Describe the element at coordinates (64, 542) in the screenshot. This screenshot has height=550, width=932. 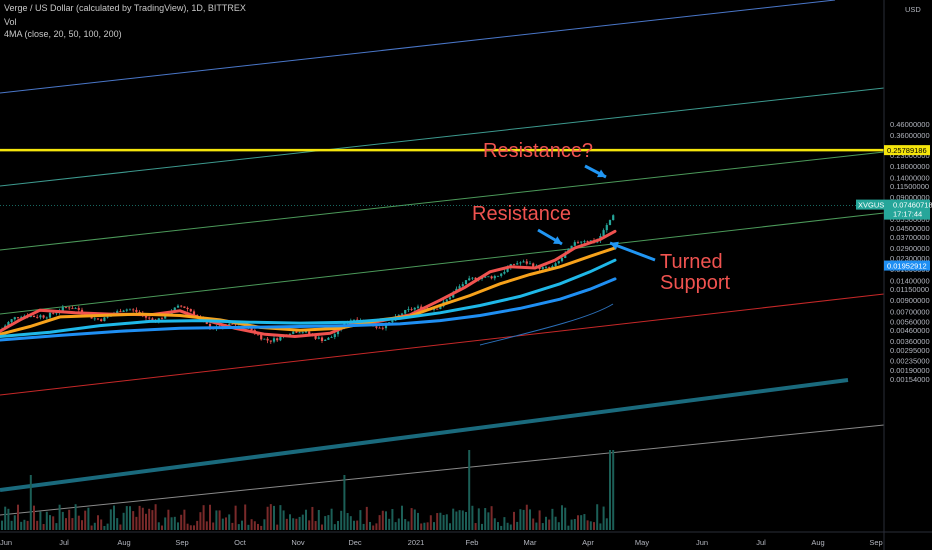
I see `time-tick-label: Jul` at that location.